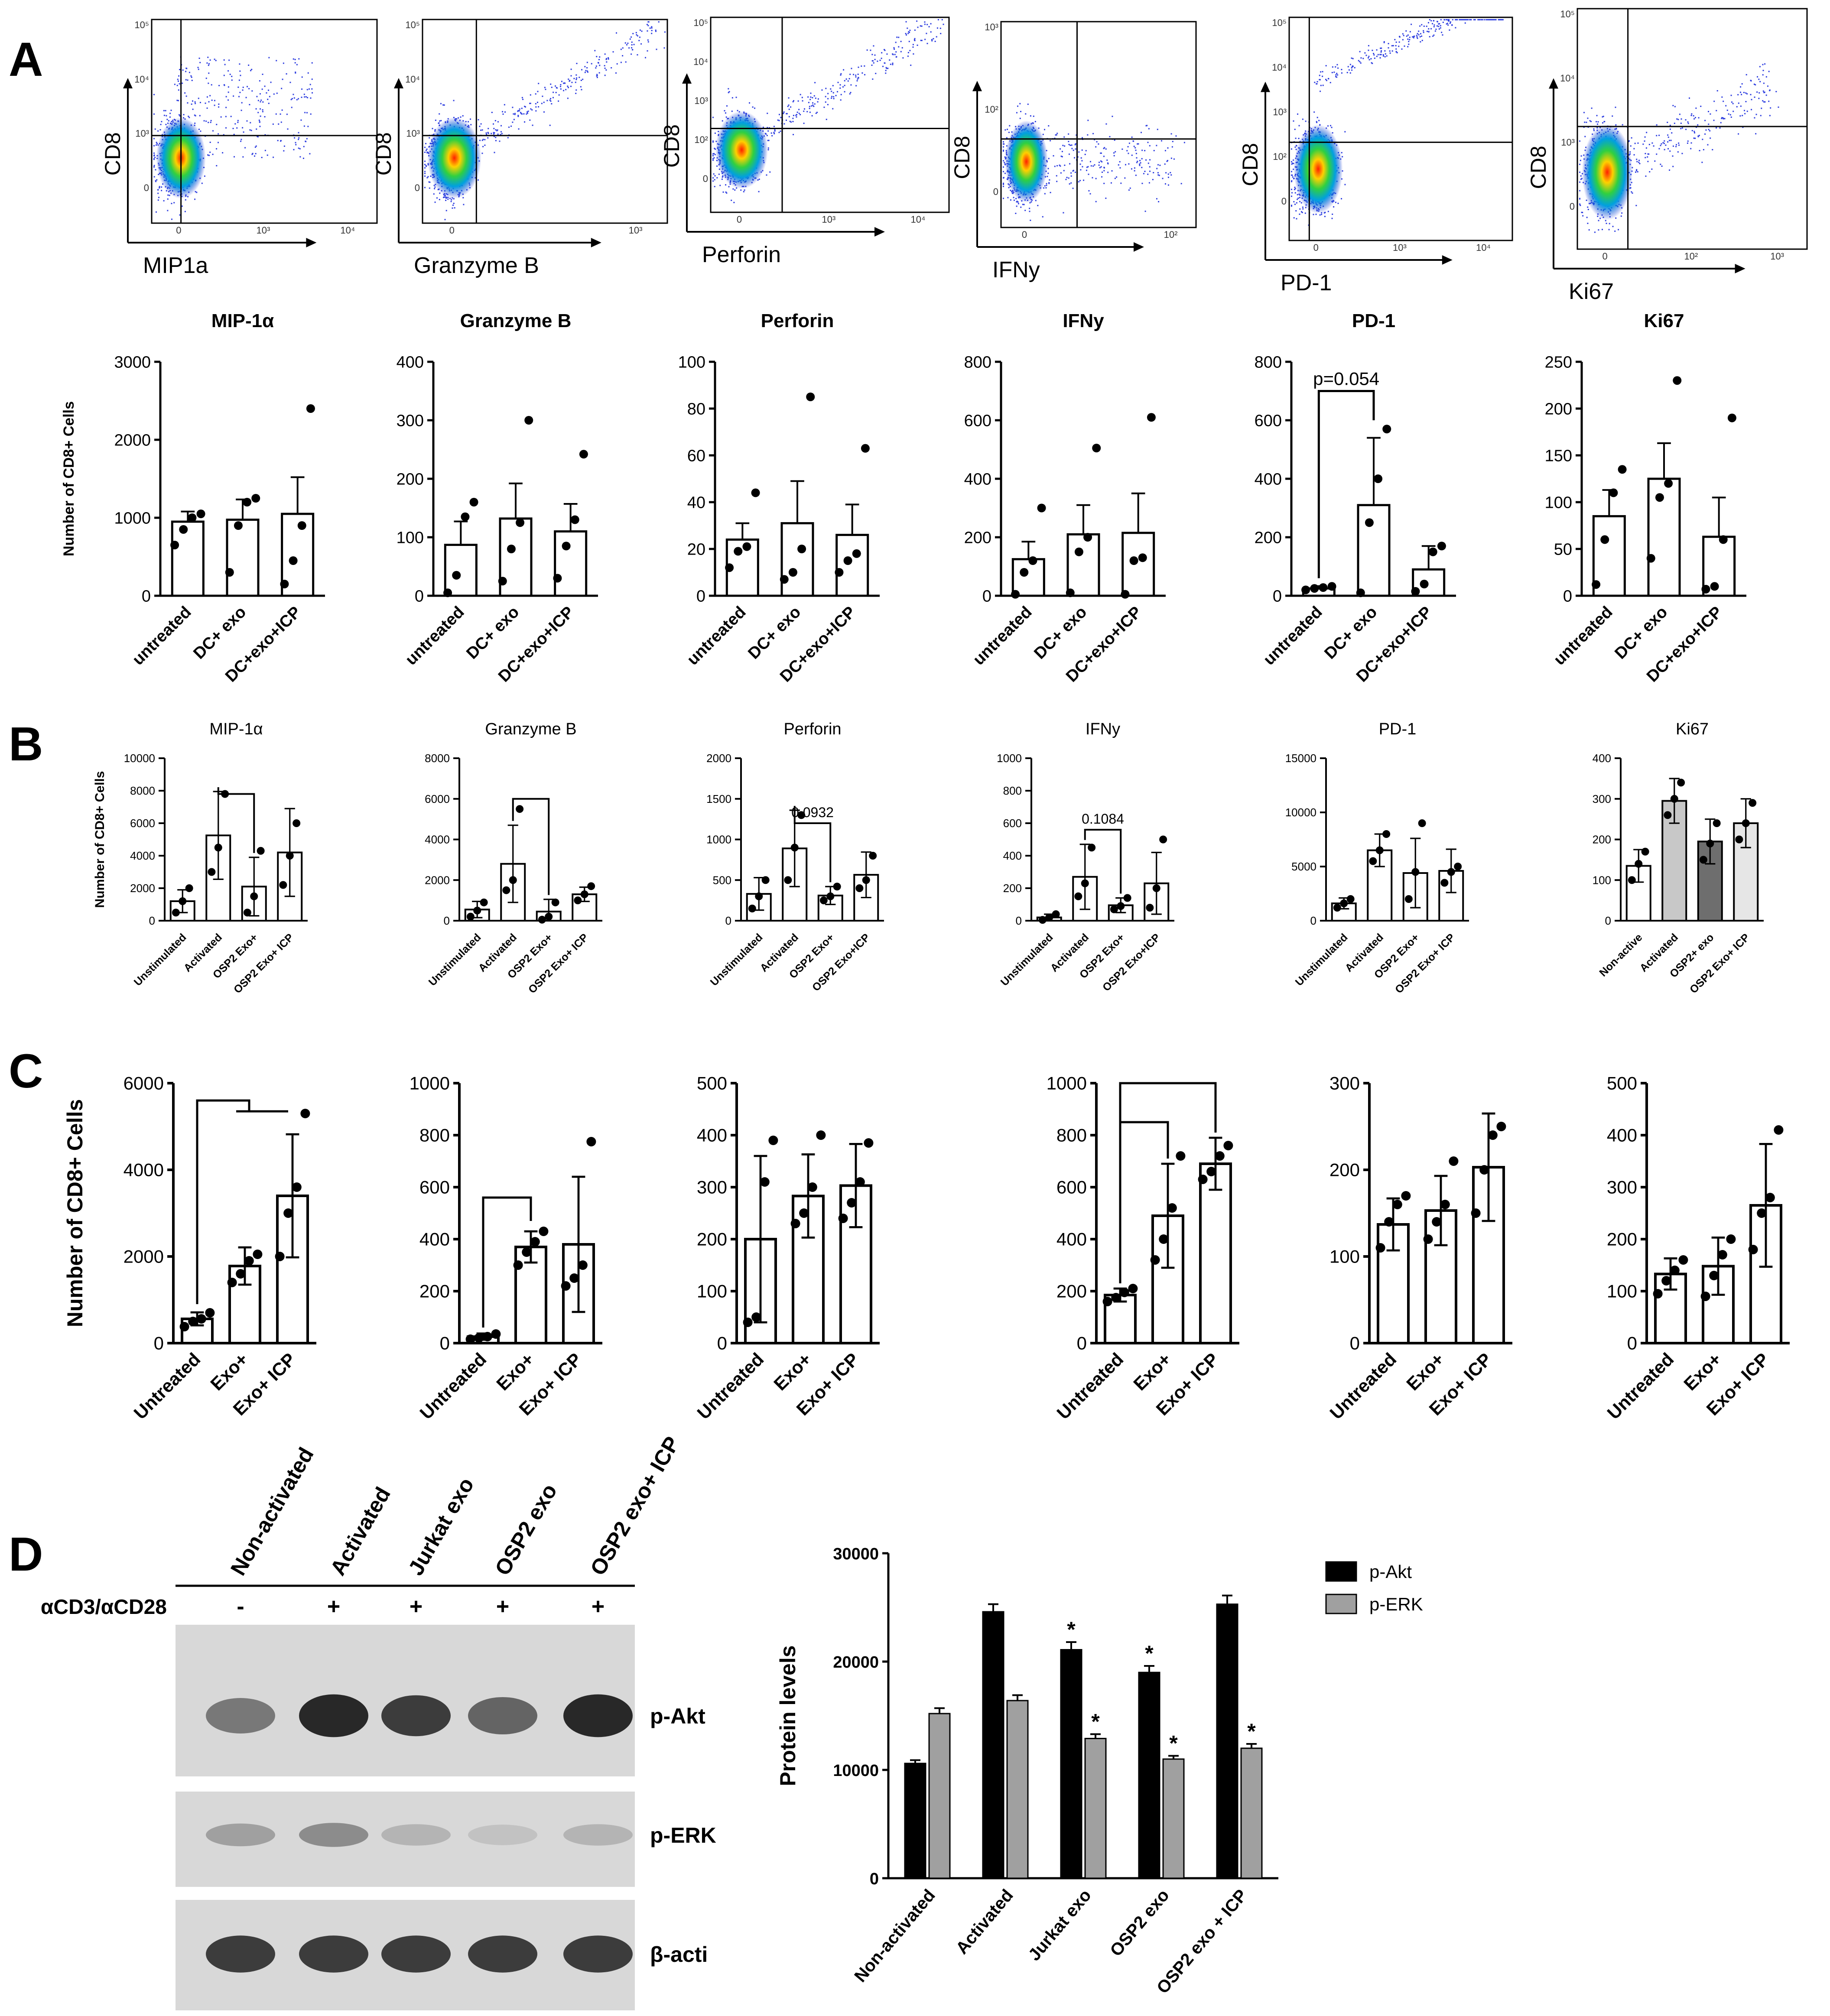  What do you see at coordinates (1139, 247) in the screenshot?
I see `flow-x-arrowhead` at bounding box center [1139, 247].